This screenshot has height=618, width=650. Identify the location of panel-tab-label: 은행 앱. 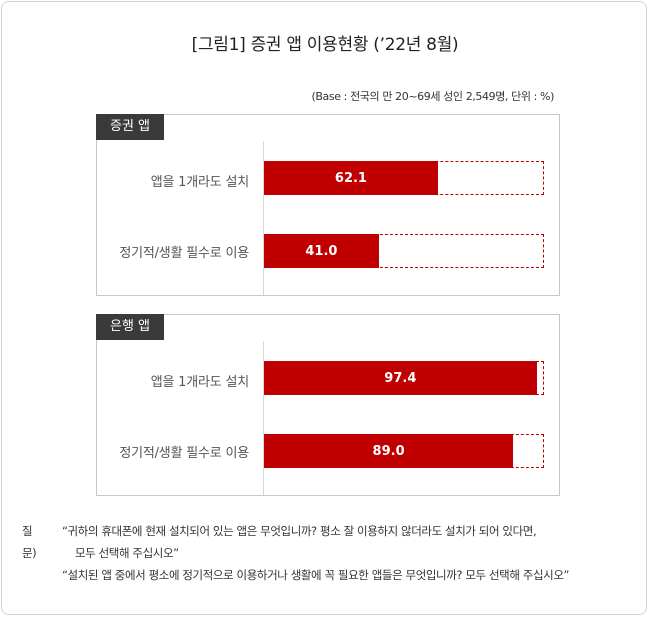
(130, 327).